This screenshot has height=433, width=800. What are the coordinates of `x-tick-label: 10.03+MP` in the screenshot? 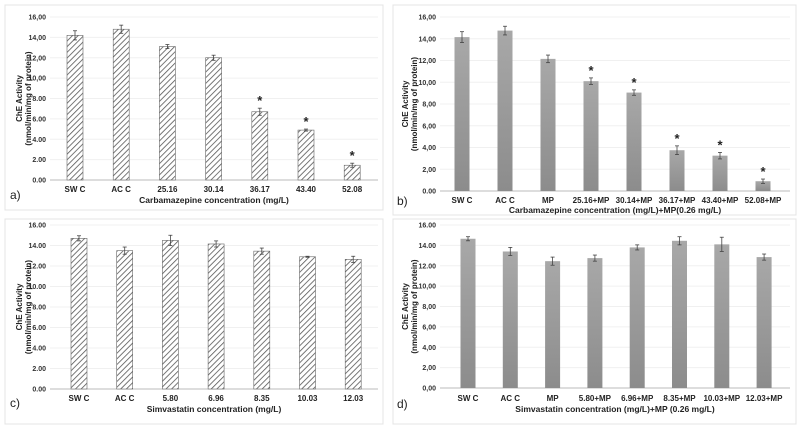 It's located at (721, 398).